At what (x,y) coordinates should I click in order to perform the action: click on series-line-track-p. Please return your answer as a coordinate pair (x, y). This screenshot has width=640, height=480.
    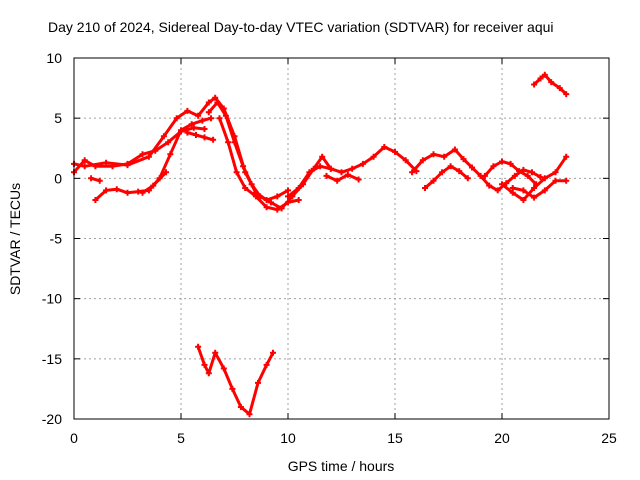
    Looking at the image, I should click on (235, 380).